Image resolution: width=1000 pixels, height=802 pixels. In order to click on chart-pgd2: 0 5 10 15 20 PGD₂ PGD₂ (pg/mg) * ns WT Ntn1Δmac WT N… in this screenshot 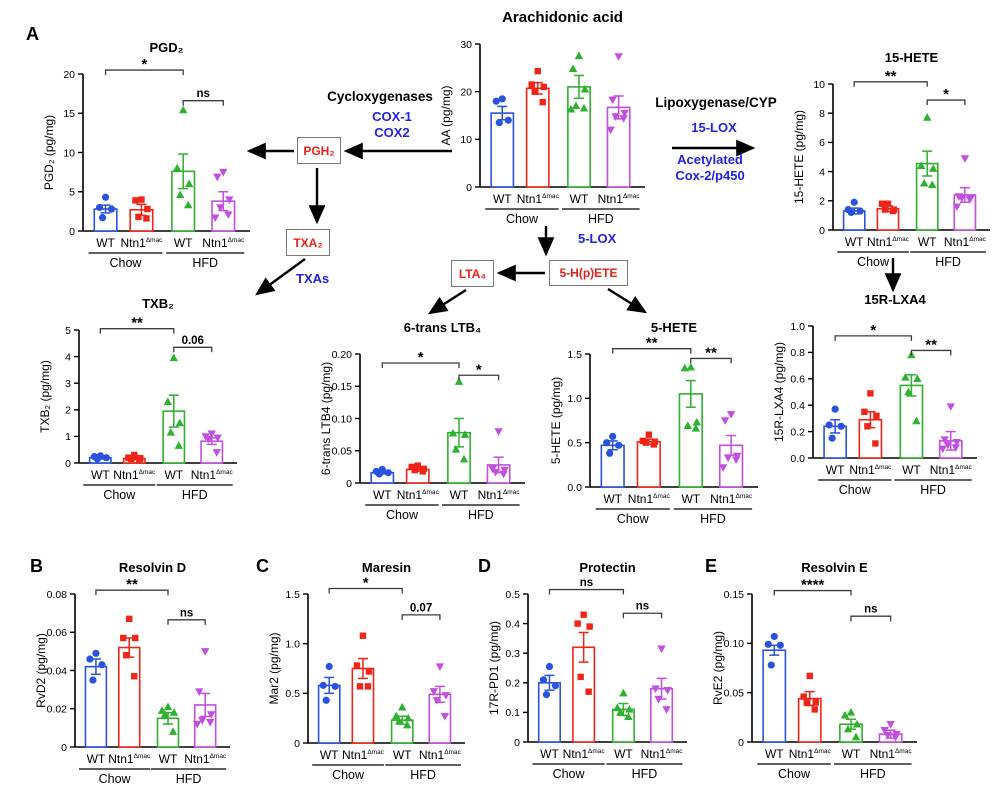, I will do `click(150, 161)`.